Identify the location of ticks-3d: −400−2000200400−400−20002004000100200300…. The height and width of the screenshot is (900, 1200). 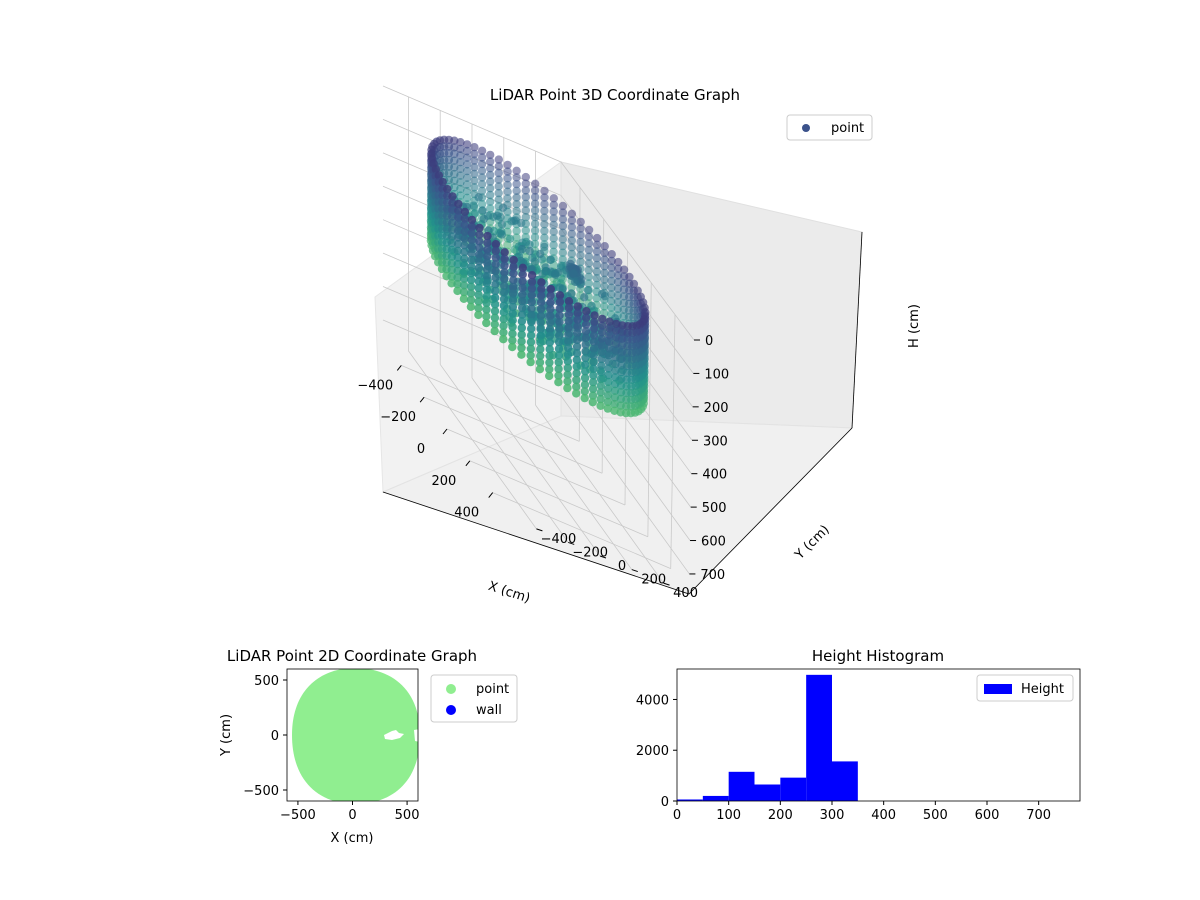
(543, 467).